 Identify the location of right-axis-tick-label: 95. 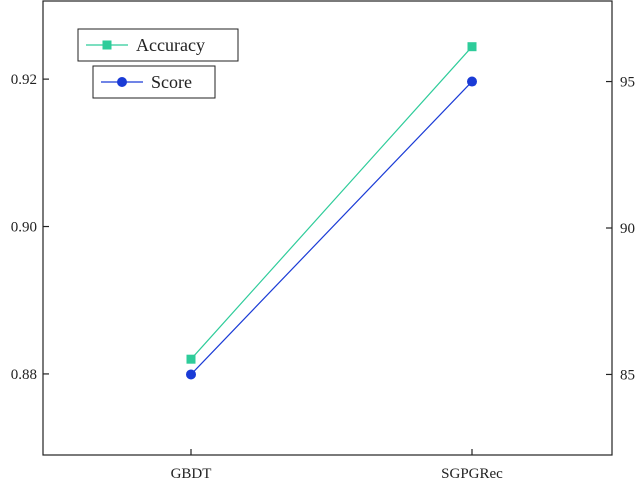
(627, 83).